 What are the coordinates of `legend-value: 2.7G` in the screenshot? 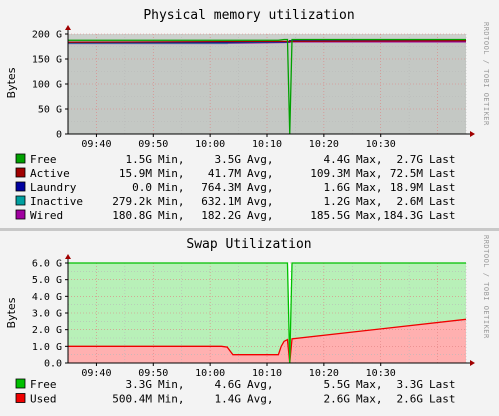 It's located at (410, 159).